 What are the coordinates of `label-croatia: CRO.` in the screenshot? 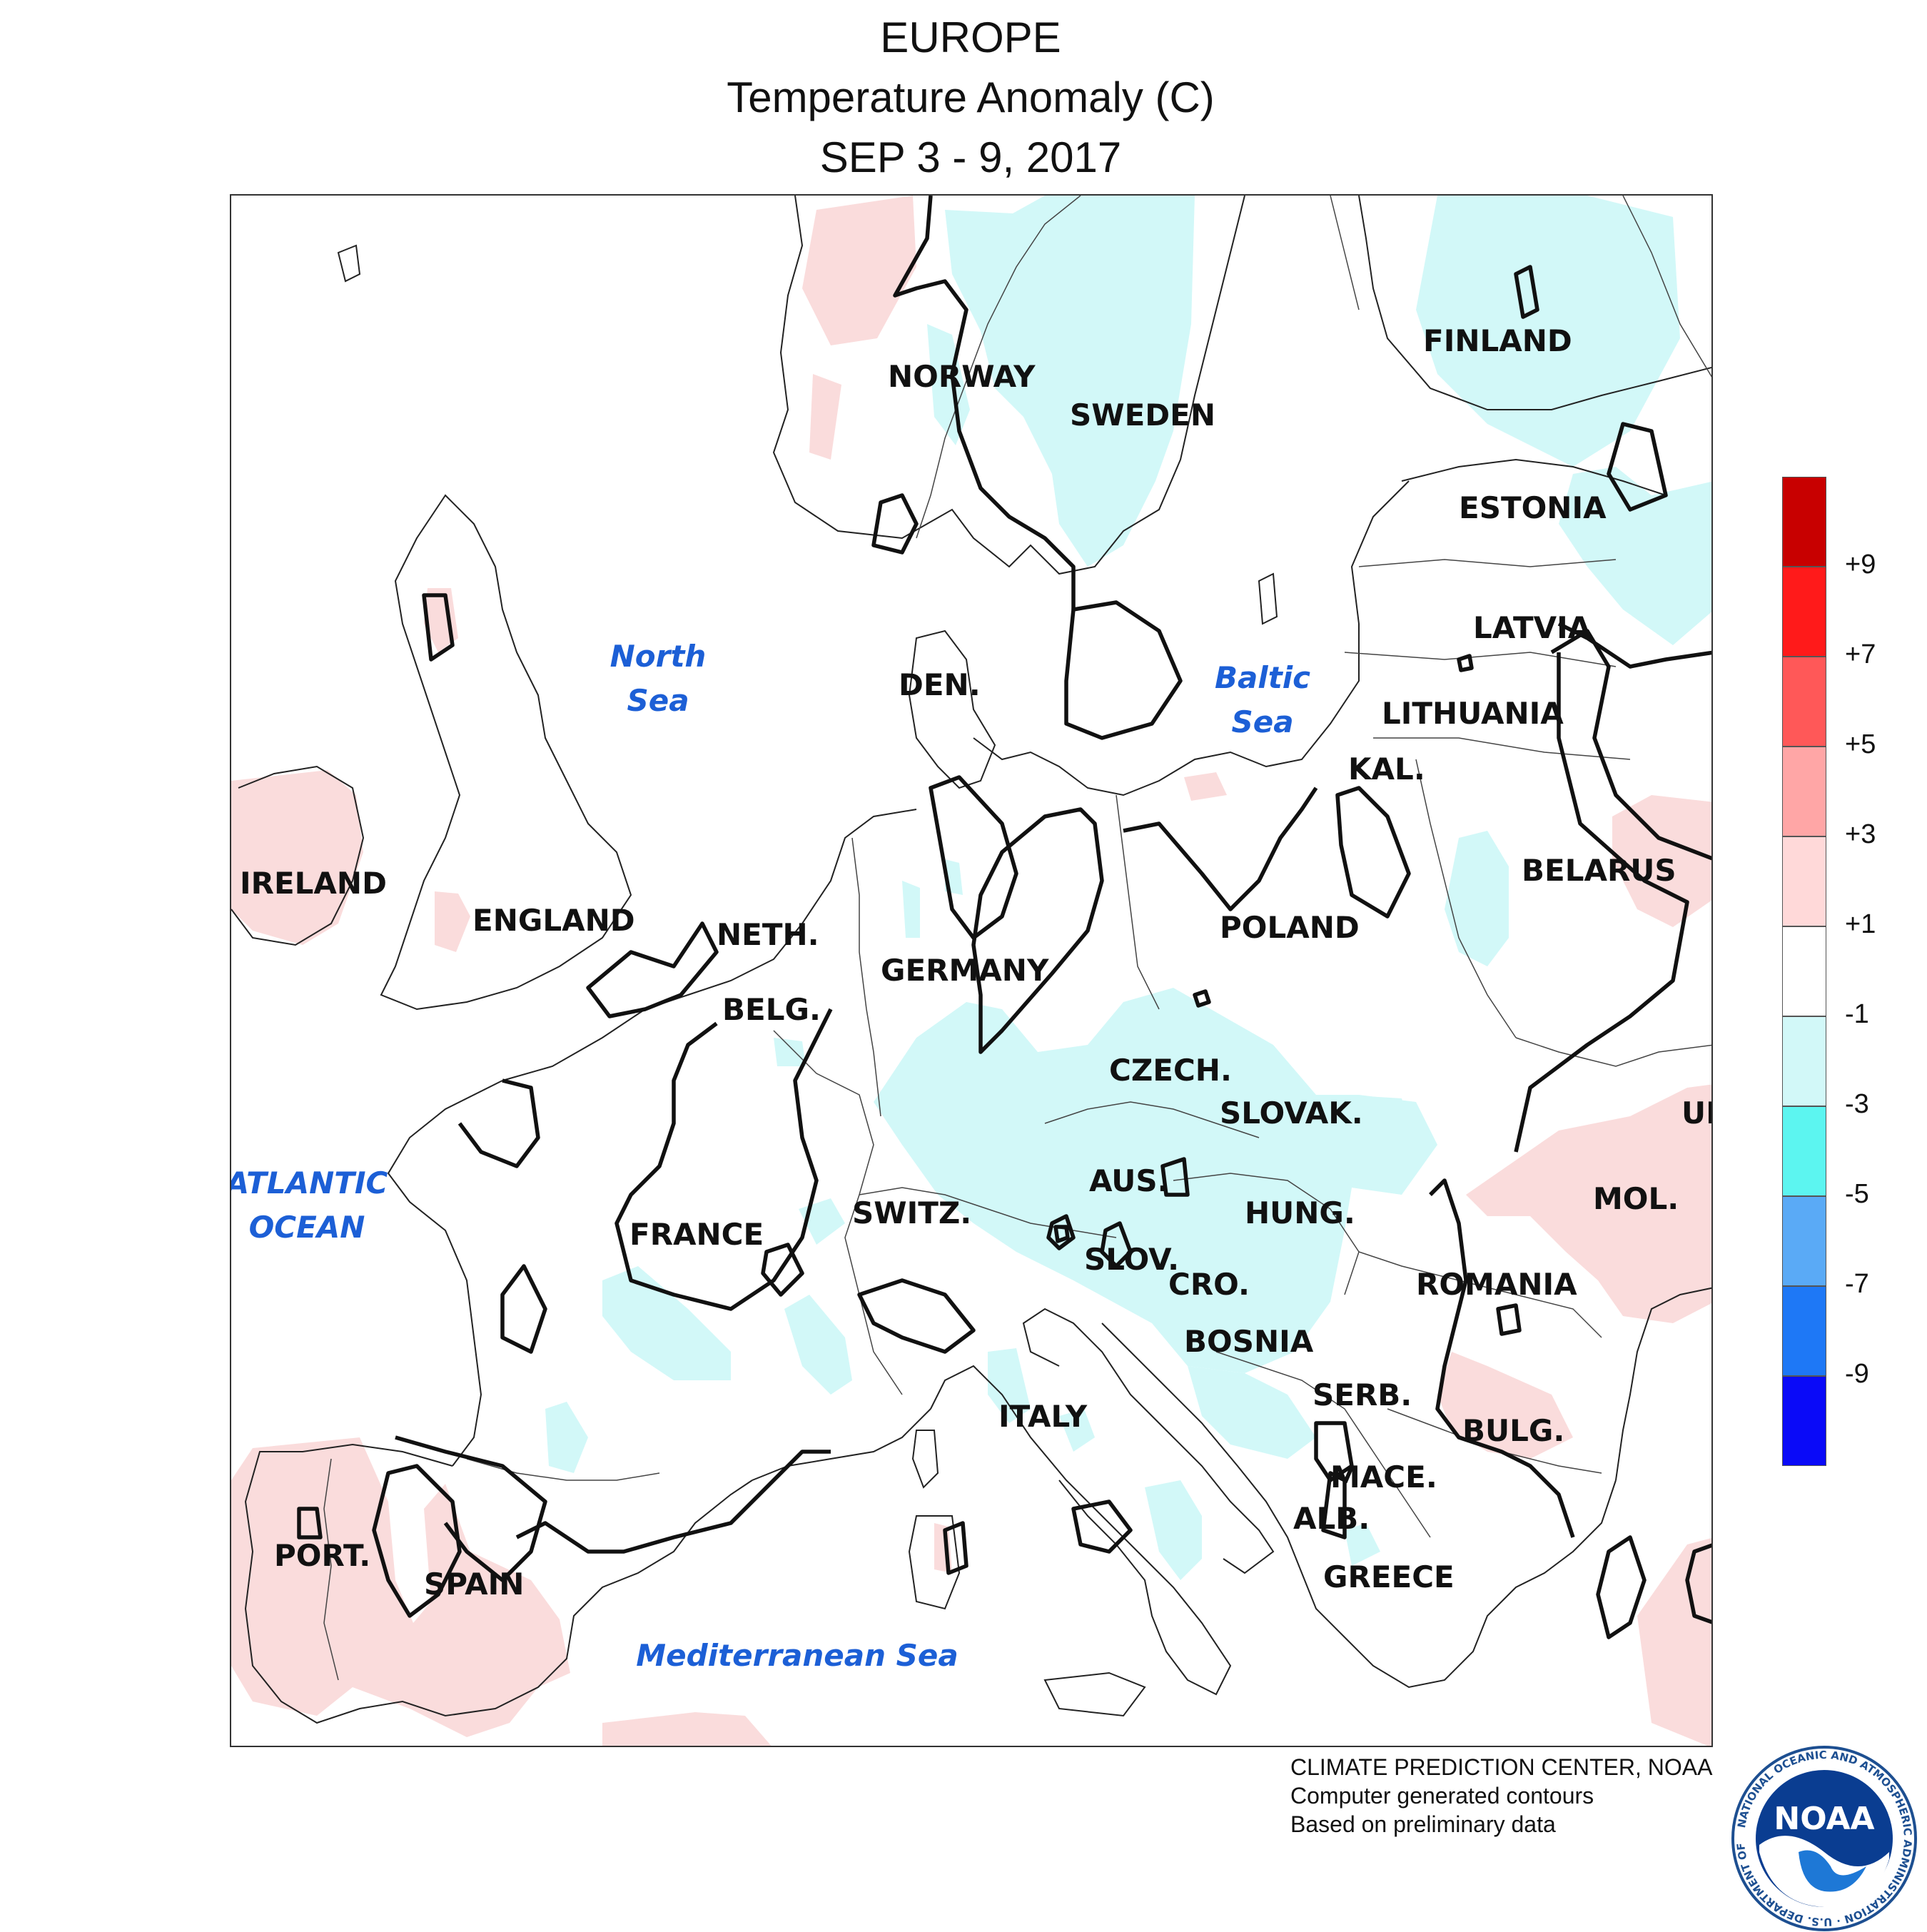 It's located at (1209, 1284).